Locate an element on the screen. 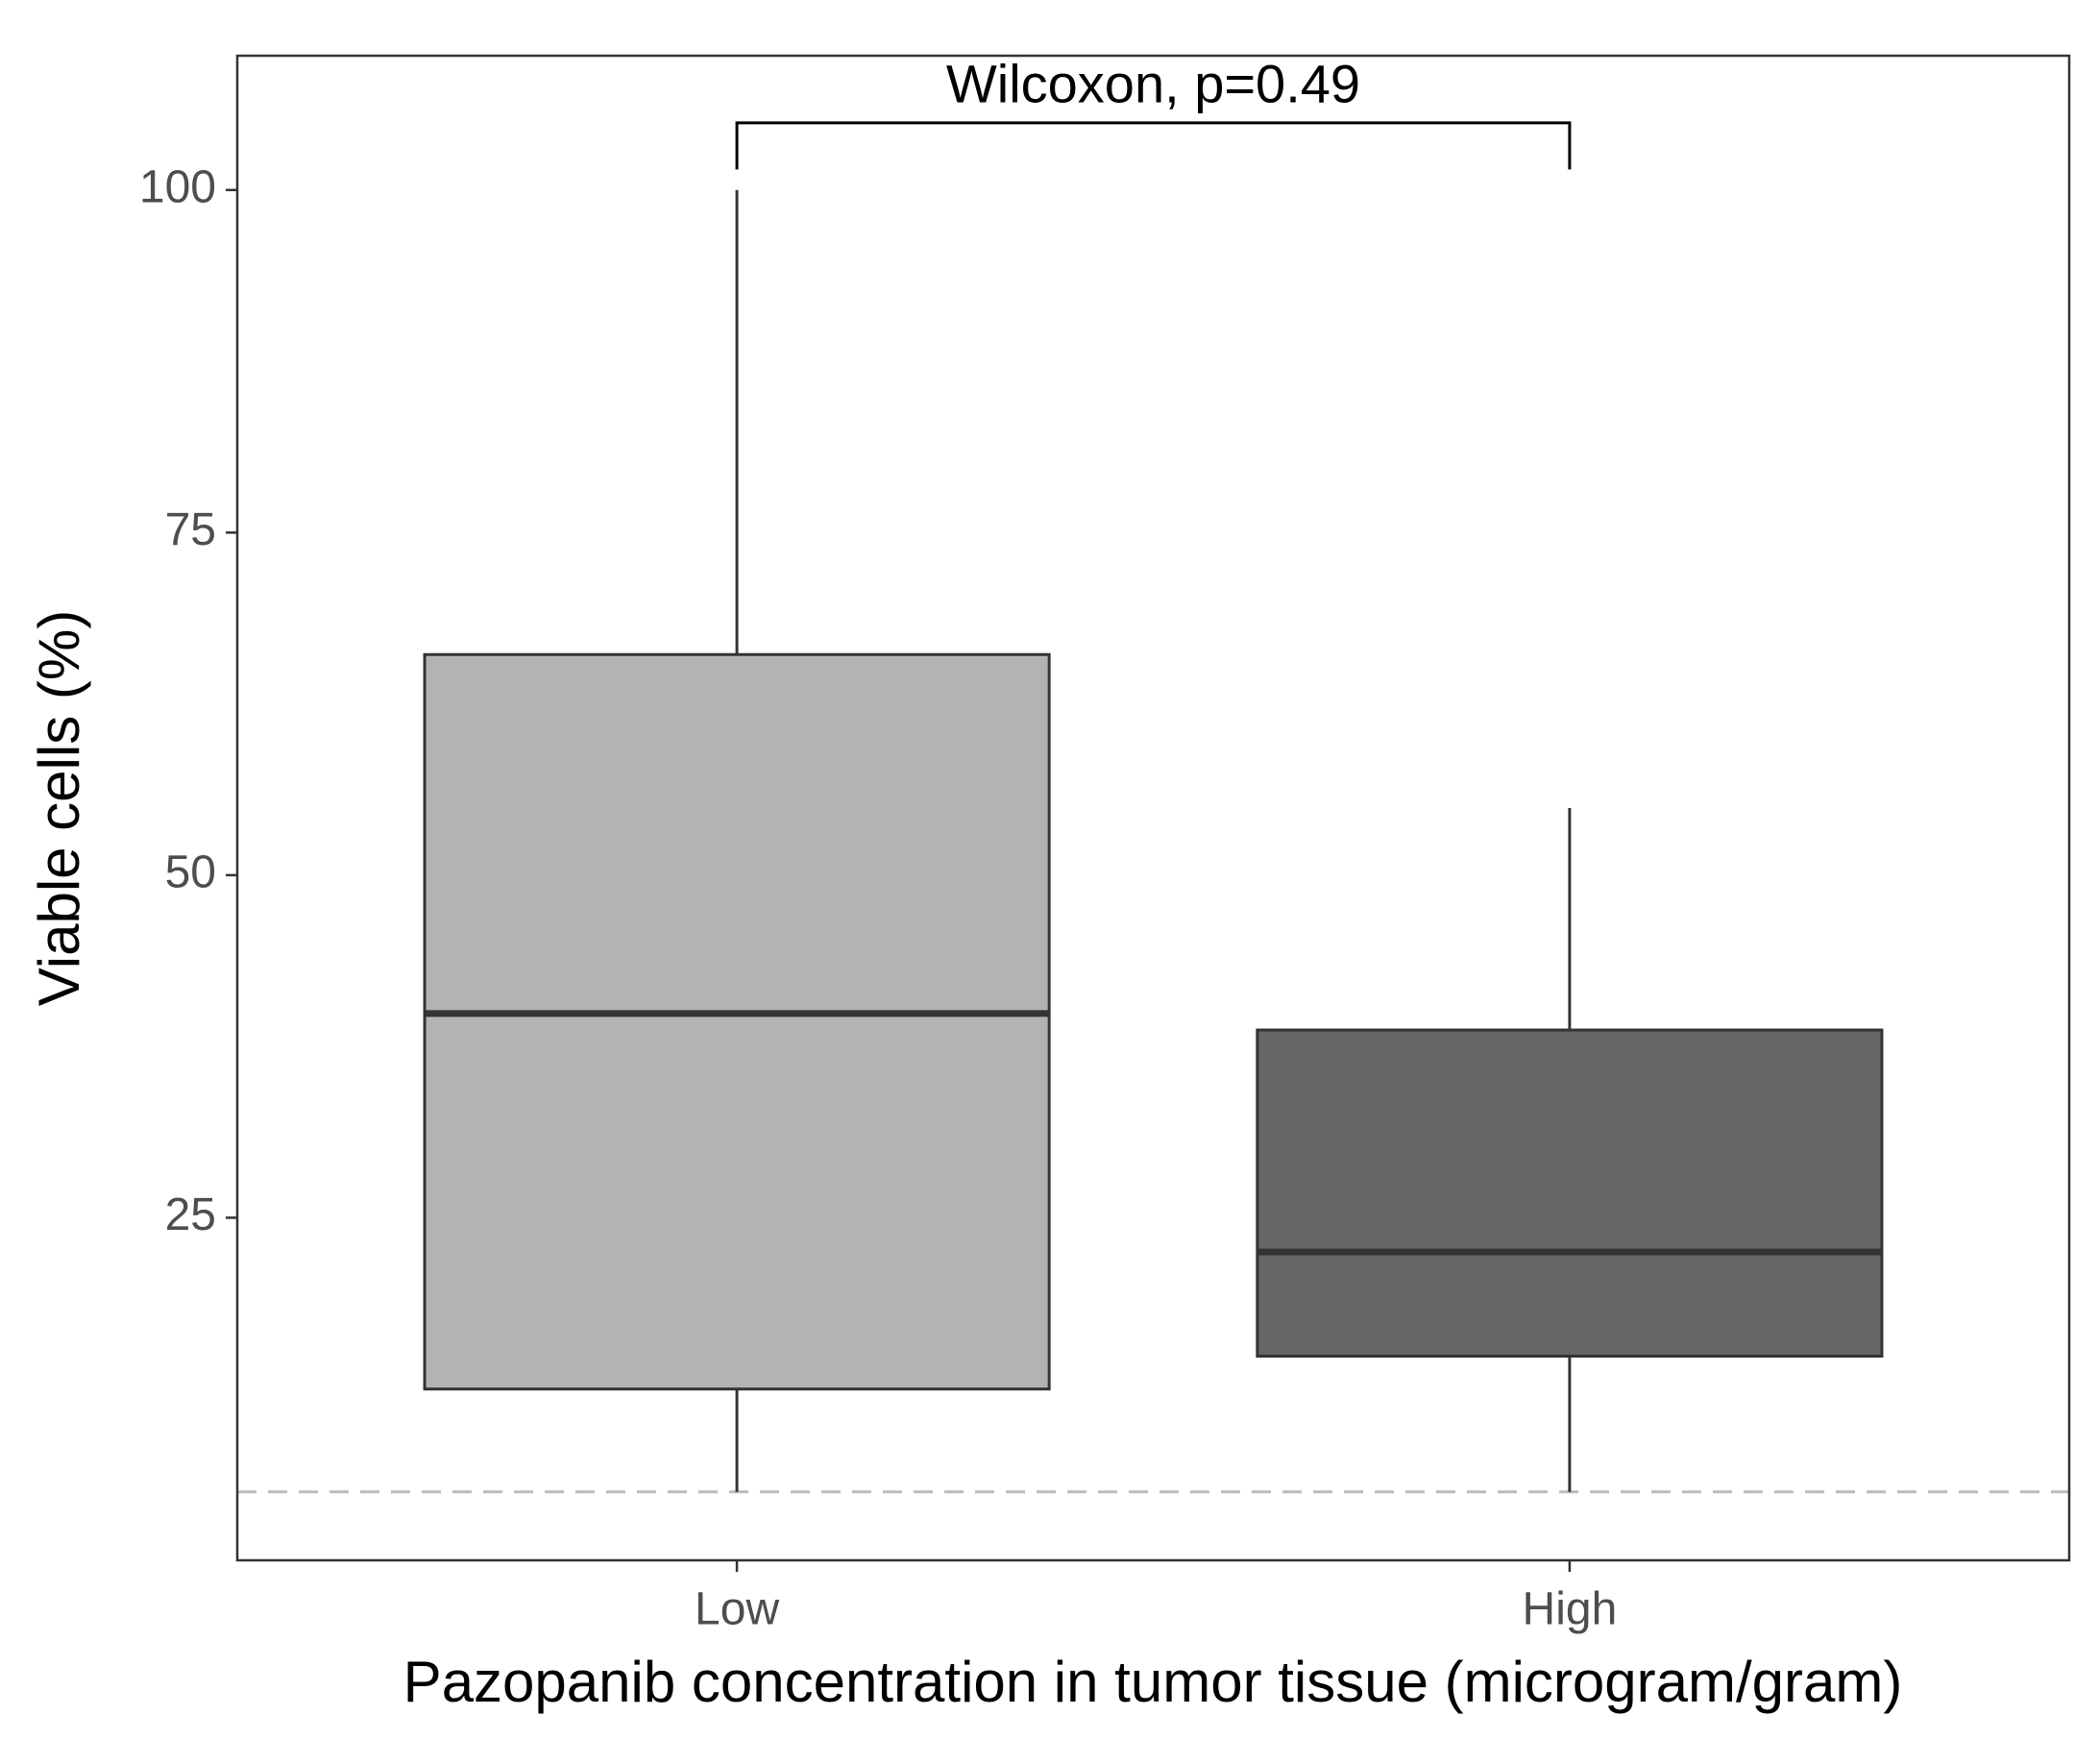  x-tick-label: Low is located at coordinates (737, 1610).